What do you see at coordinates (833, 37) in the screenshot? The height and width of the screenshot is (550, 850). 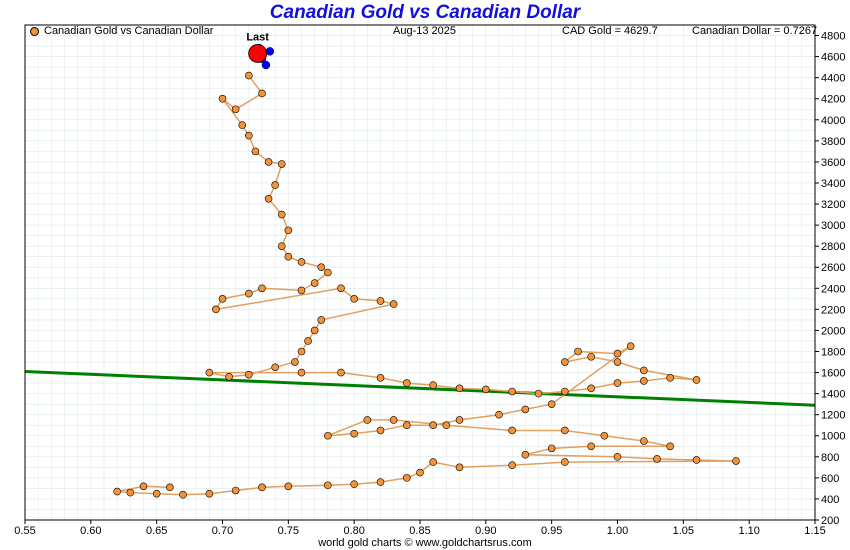 I see `y-tick-label: 4800` at bounding box center [833, 37].